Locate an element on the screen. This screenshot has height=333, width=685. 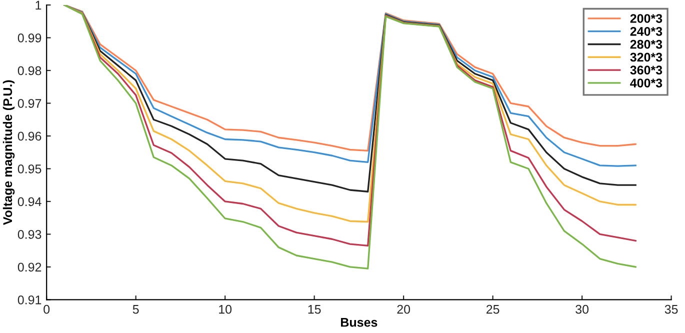
y-tick-label: 0.95 is located at coordinates (30, 169).